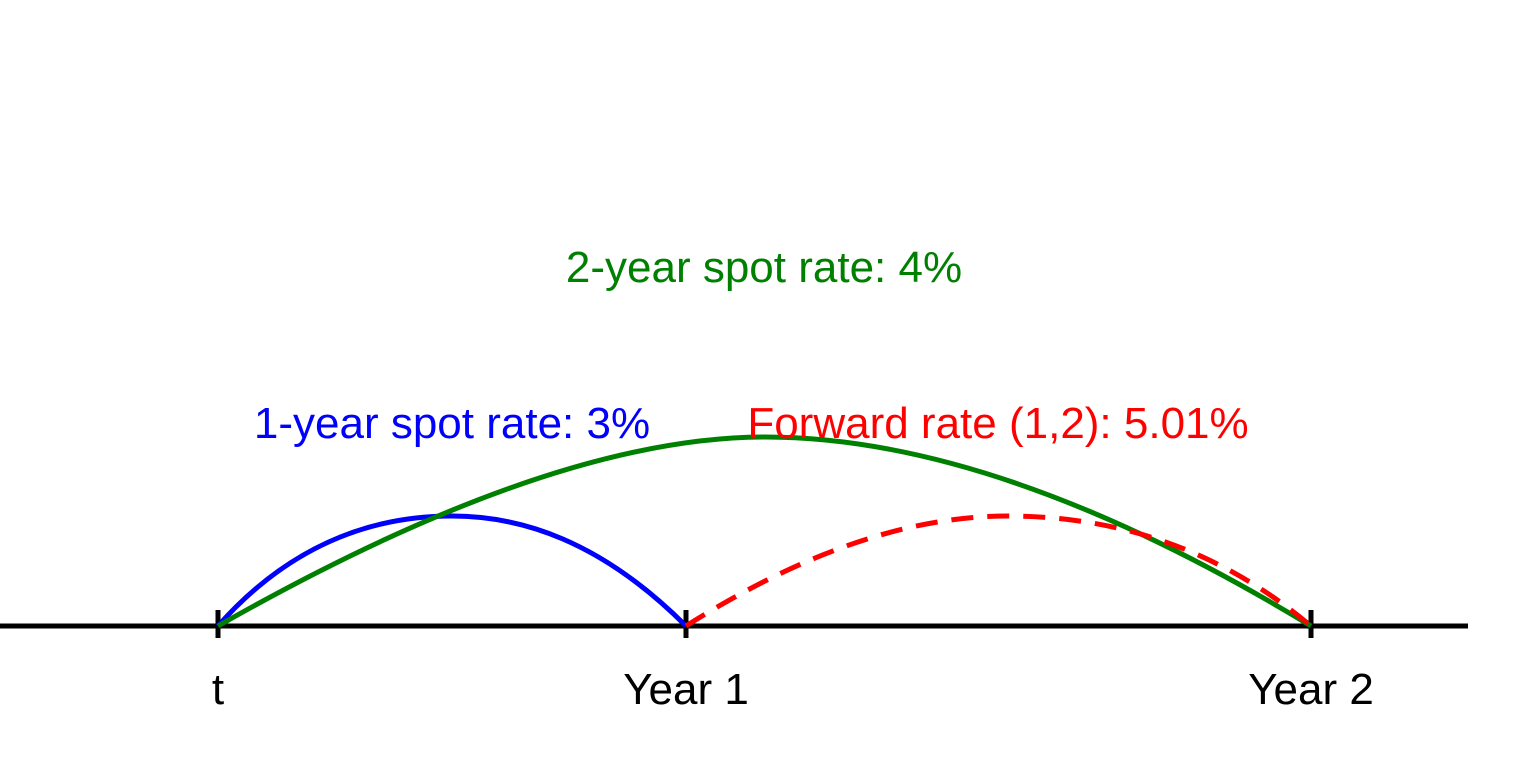  Describe the element at coordinates (218, 689) in the screenshot. I see `tick-label-t: t` at that location.